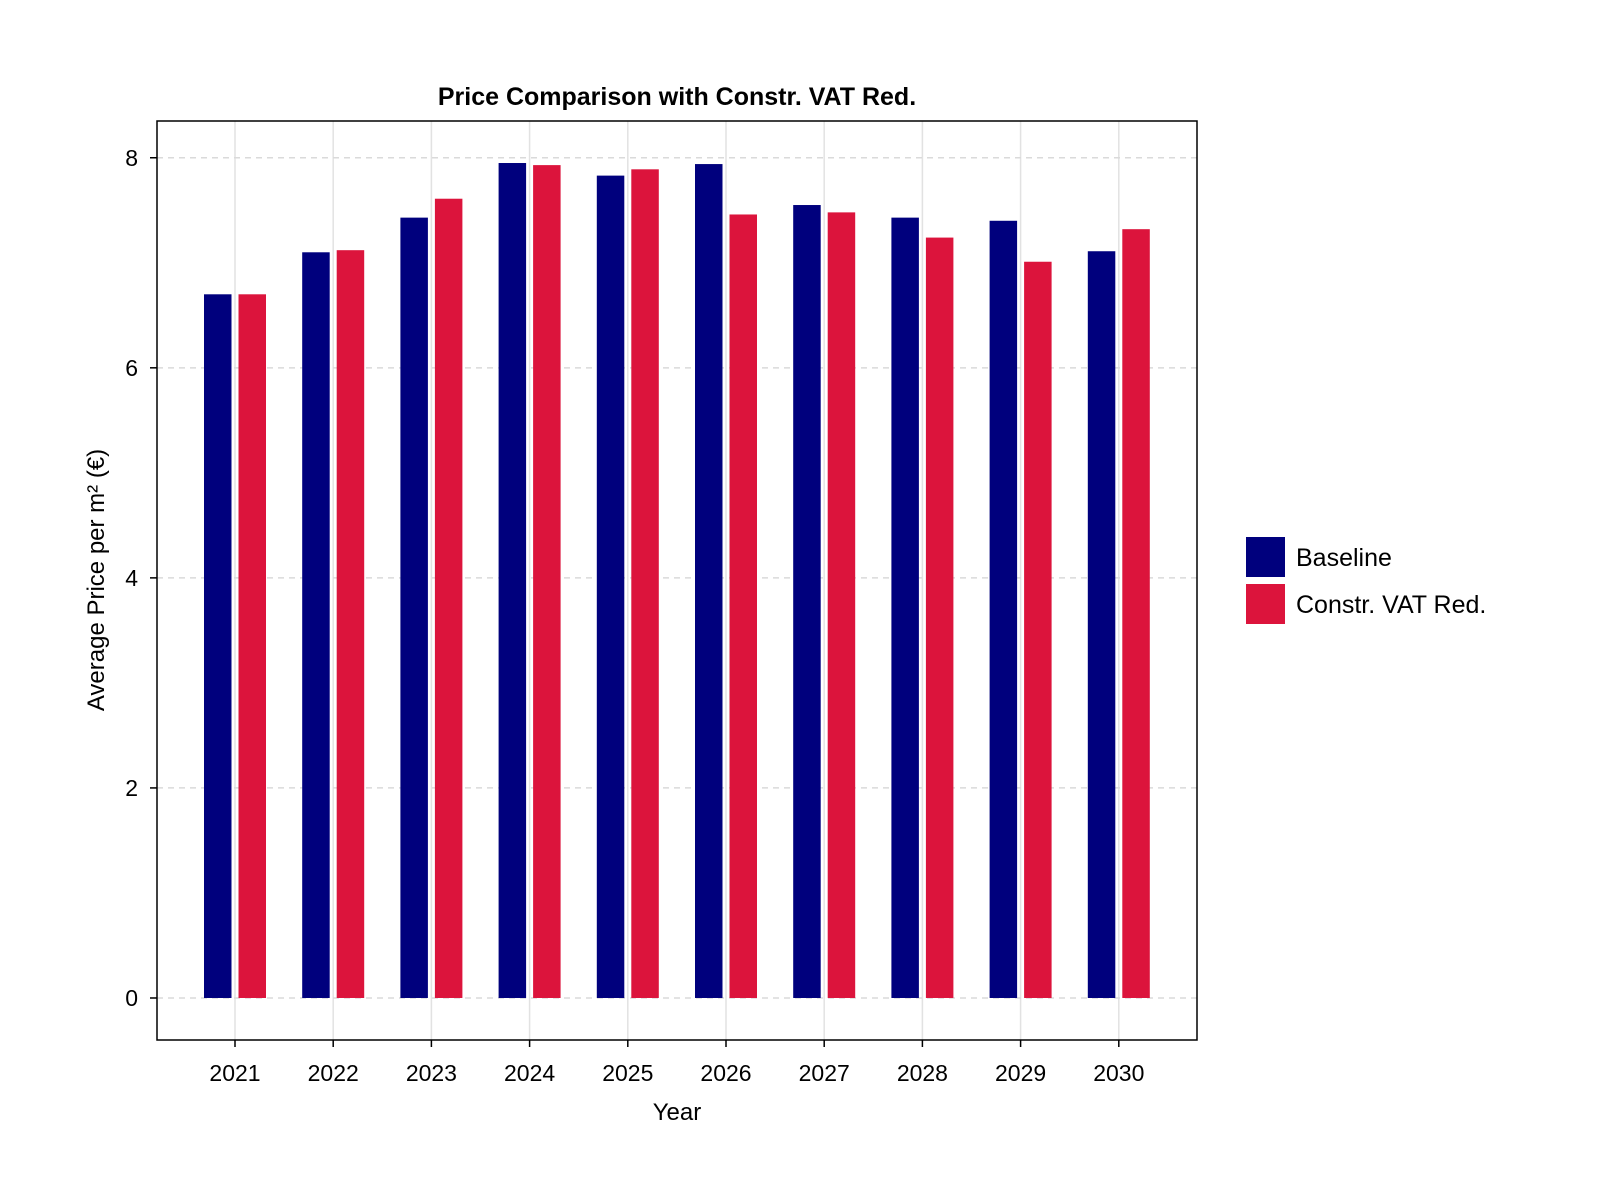 Image resolution: width=1600 pixels, height=1200 pixels. Describe the element at coordinates (725, 1073) in the screenshot. I see `x-tick-label: 2026` at that location.